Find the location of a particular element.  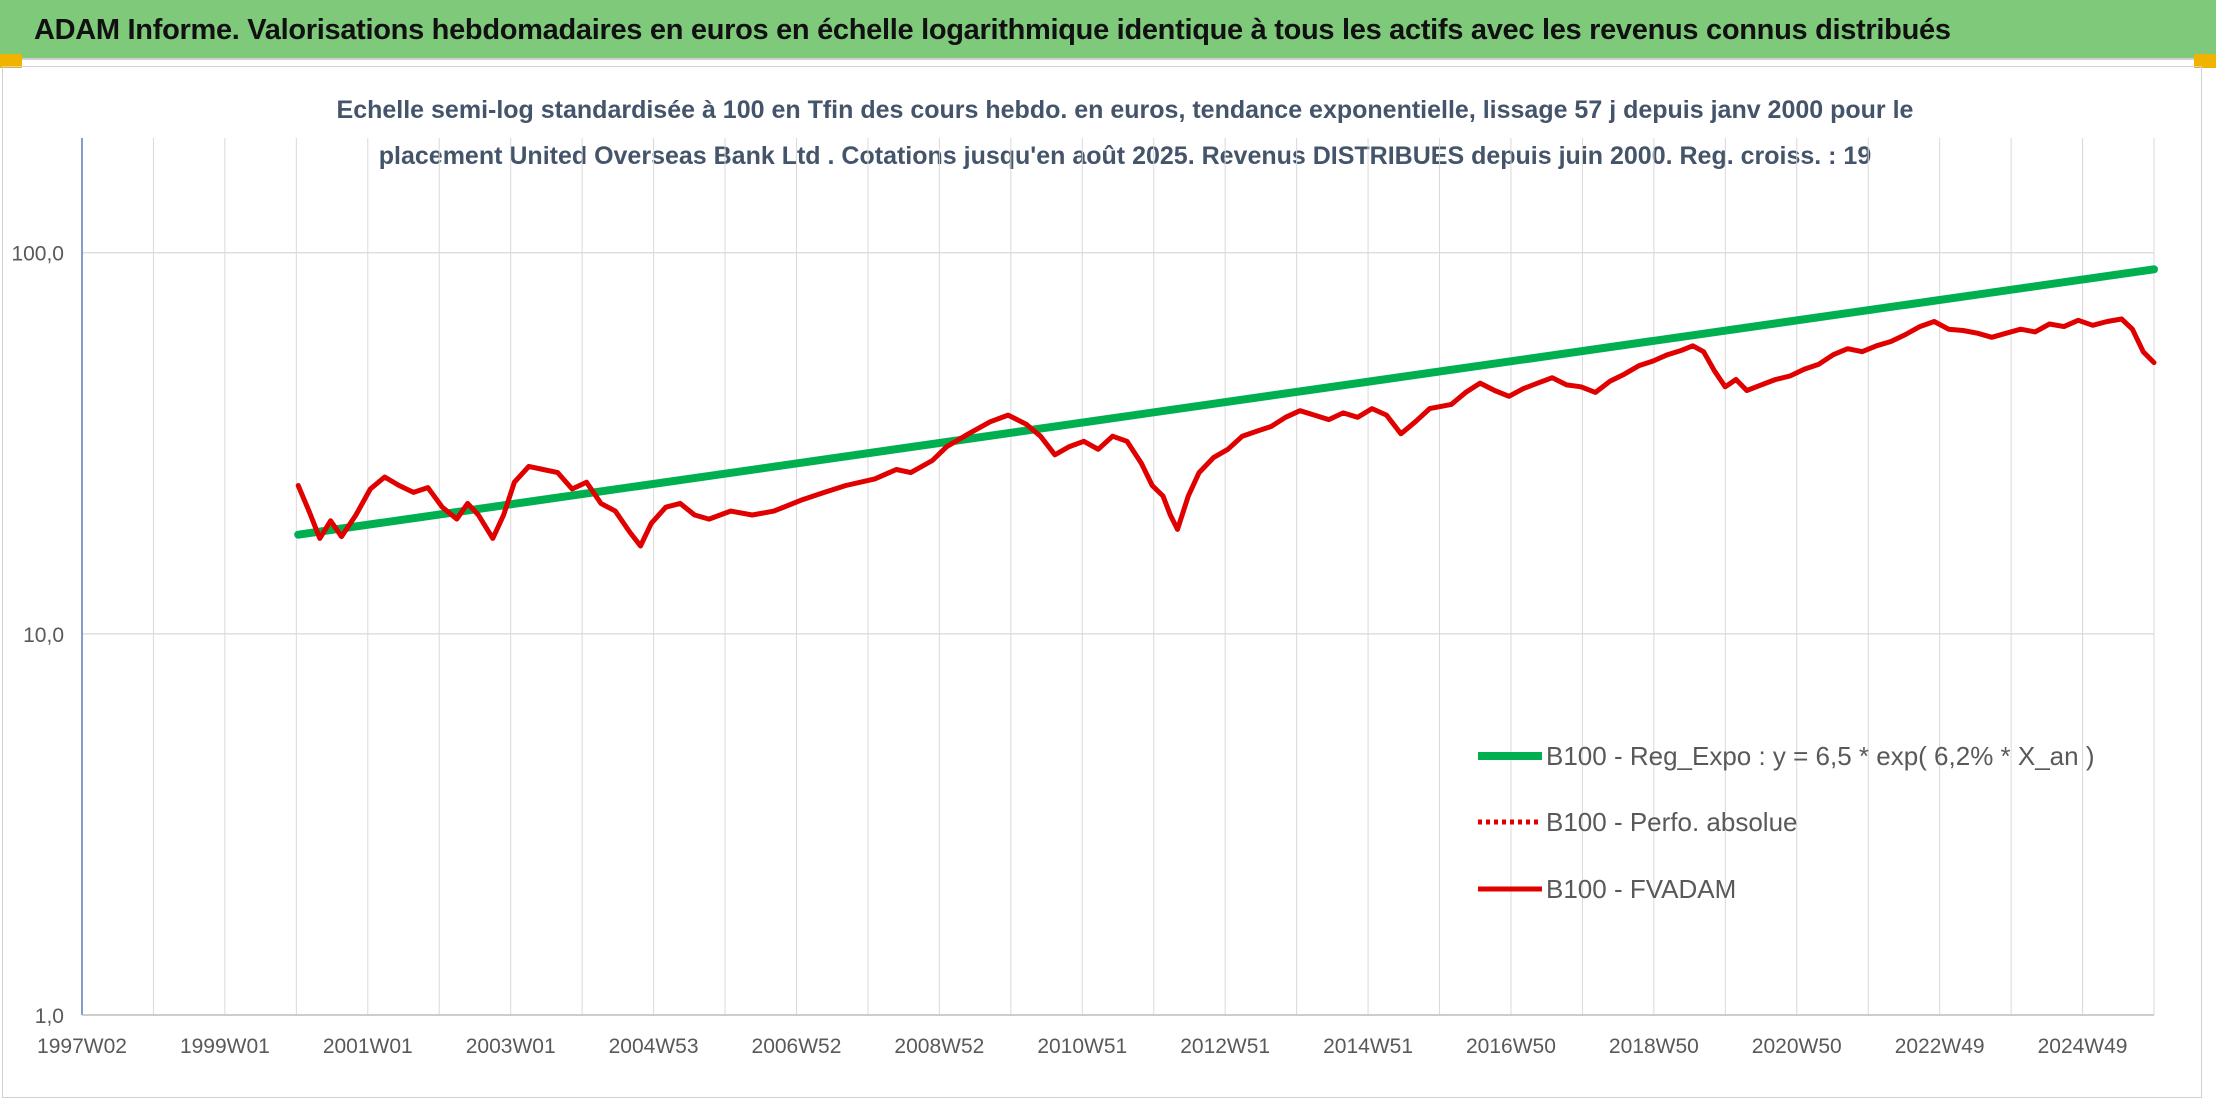

legend-label: B100 - FVADAM is located at coordinates (1641, 889).